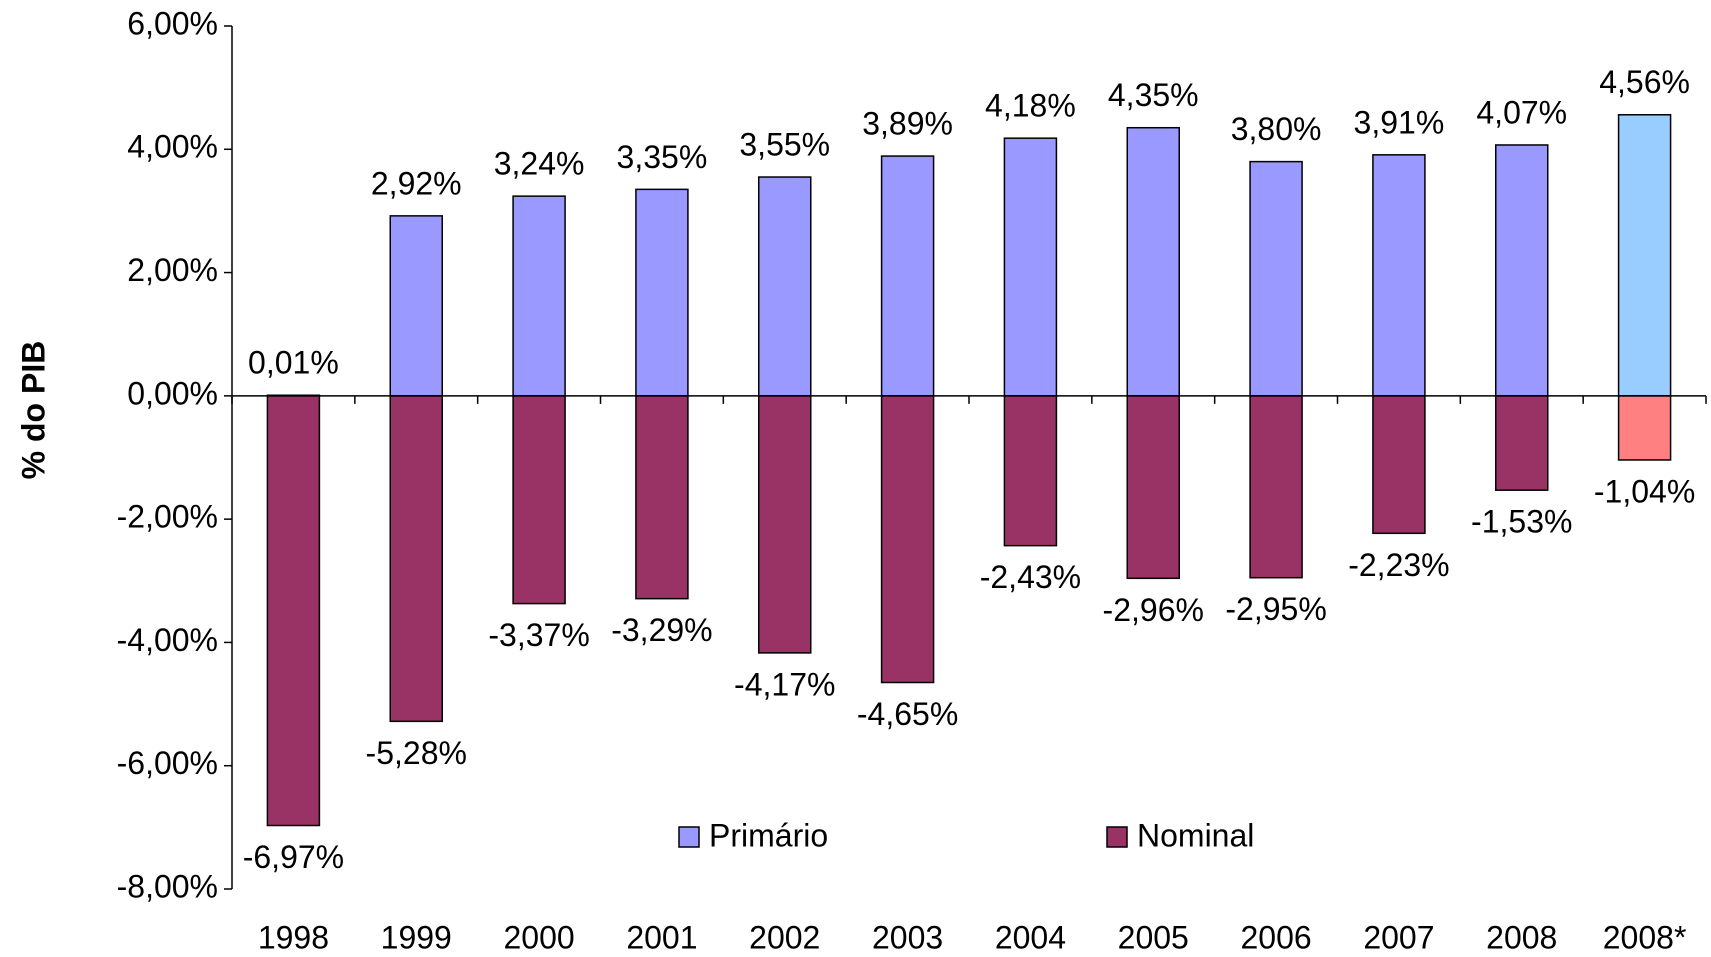  What do you see at coordinates (167, 763) in the screenshot?
I see `y-tick-label: -6,00%` at bounding box center [167, 763].